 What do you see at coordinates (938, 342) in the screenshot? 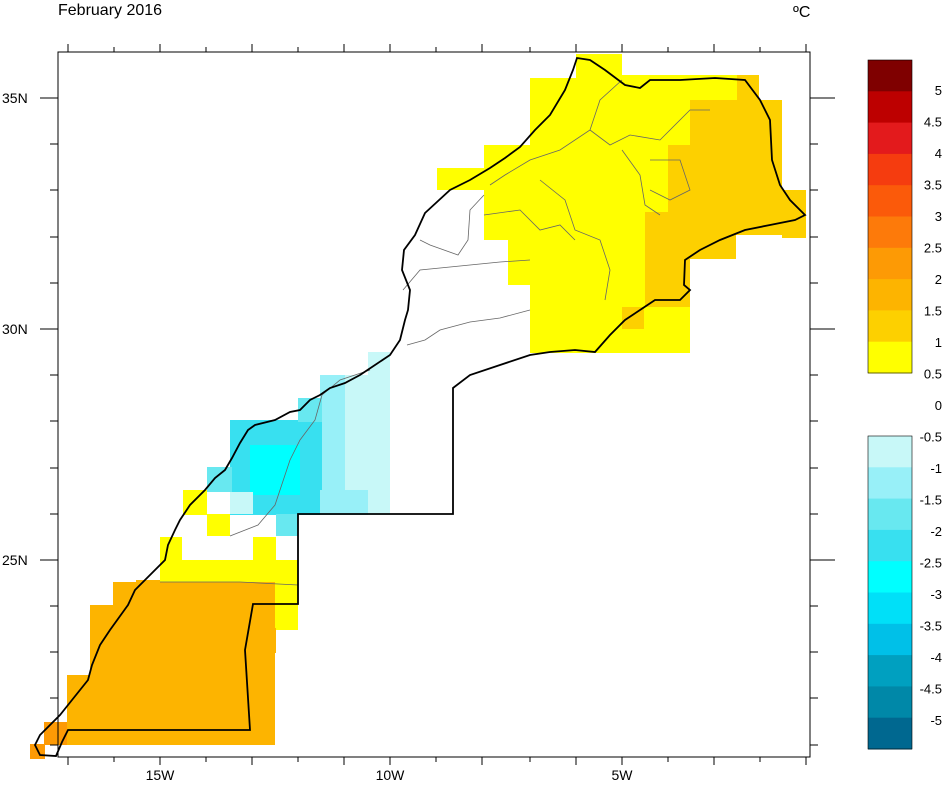
I see `colorbar-label: 1` at bounding box center [938, 342].